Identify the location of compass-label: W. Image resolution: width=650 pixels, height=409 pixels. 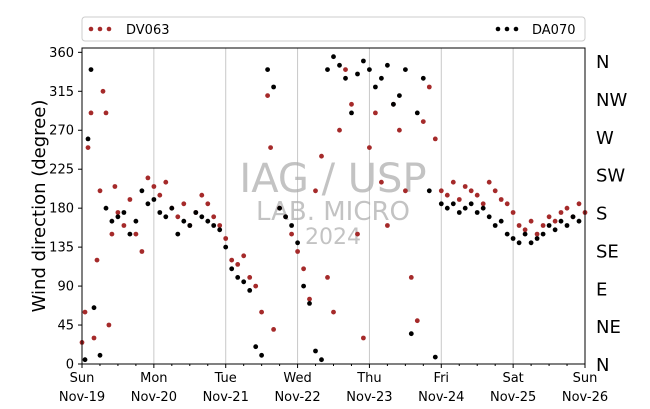
(605, 138).